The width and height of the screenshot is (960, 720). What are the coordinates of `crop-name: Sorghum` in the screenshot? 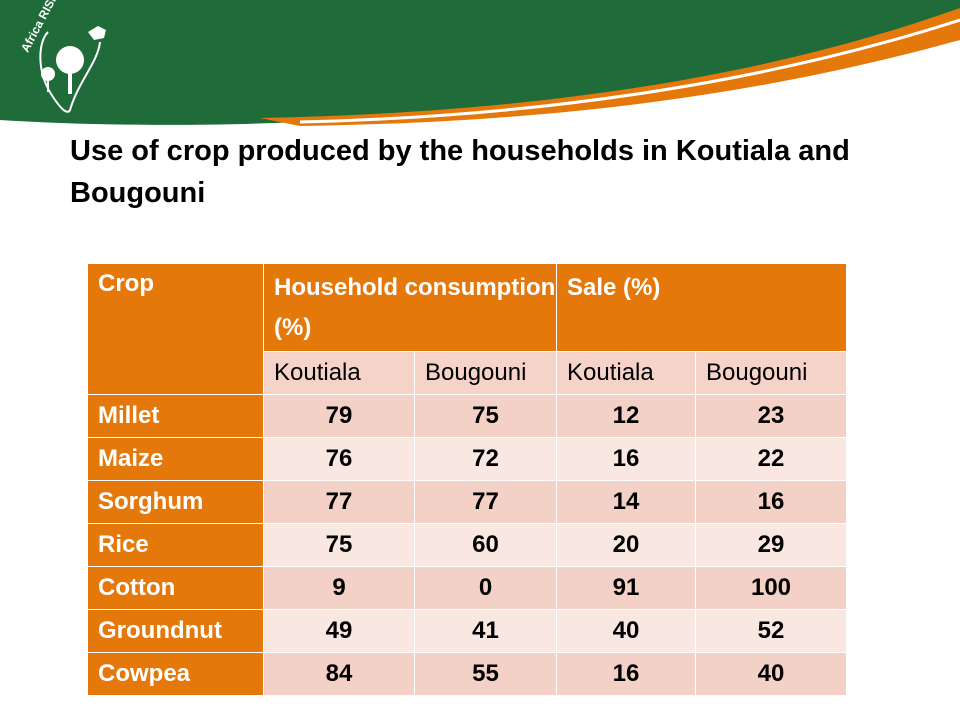 It's located at (175, 502).